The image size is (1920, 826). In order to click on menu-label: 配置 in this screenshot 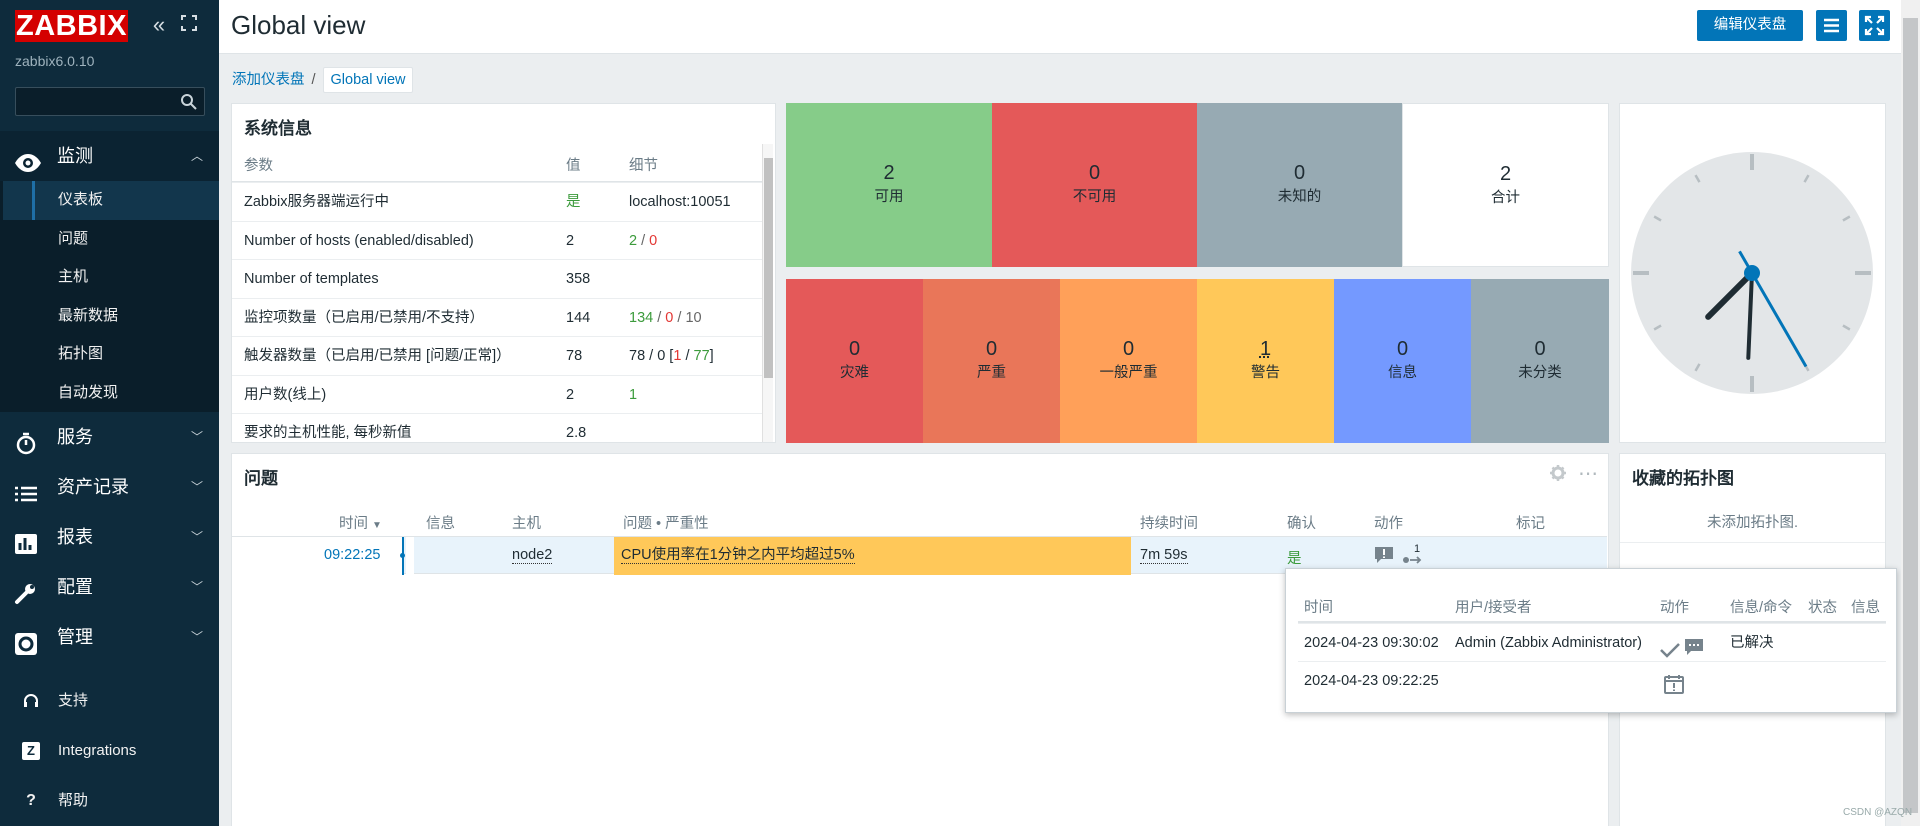, I will do `click(75, 587)`.